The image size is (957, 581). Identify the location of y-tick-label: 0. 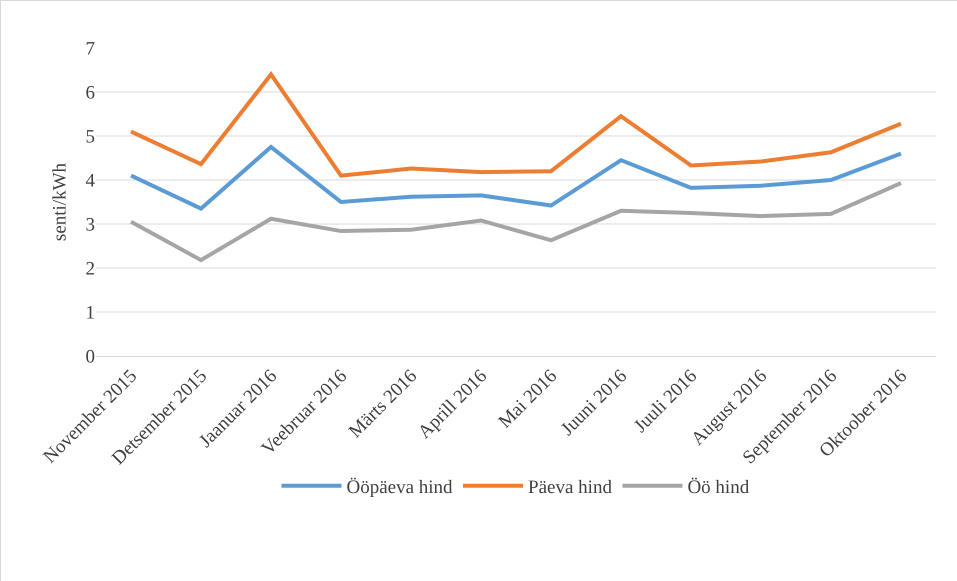
(90, 357).